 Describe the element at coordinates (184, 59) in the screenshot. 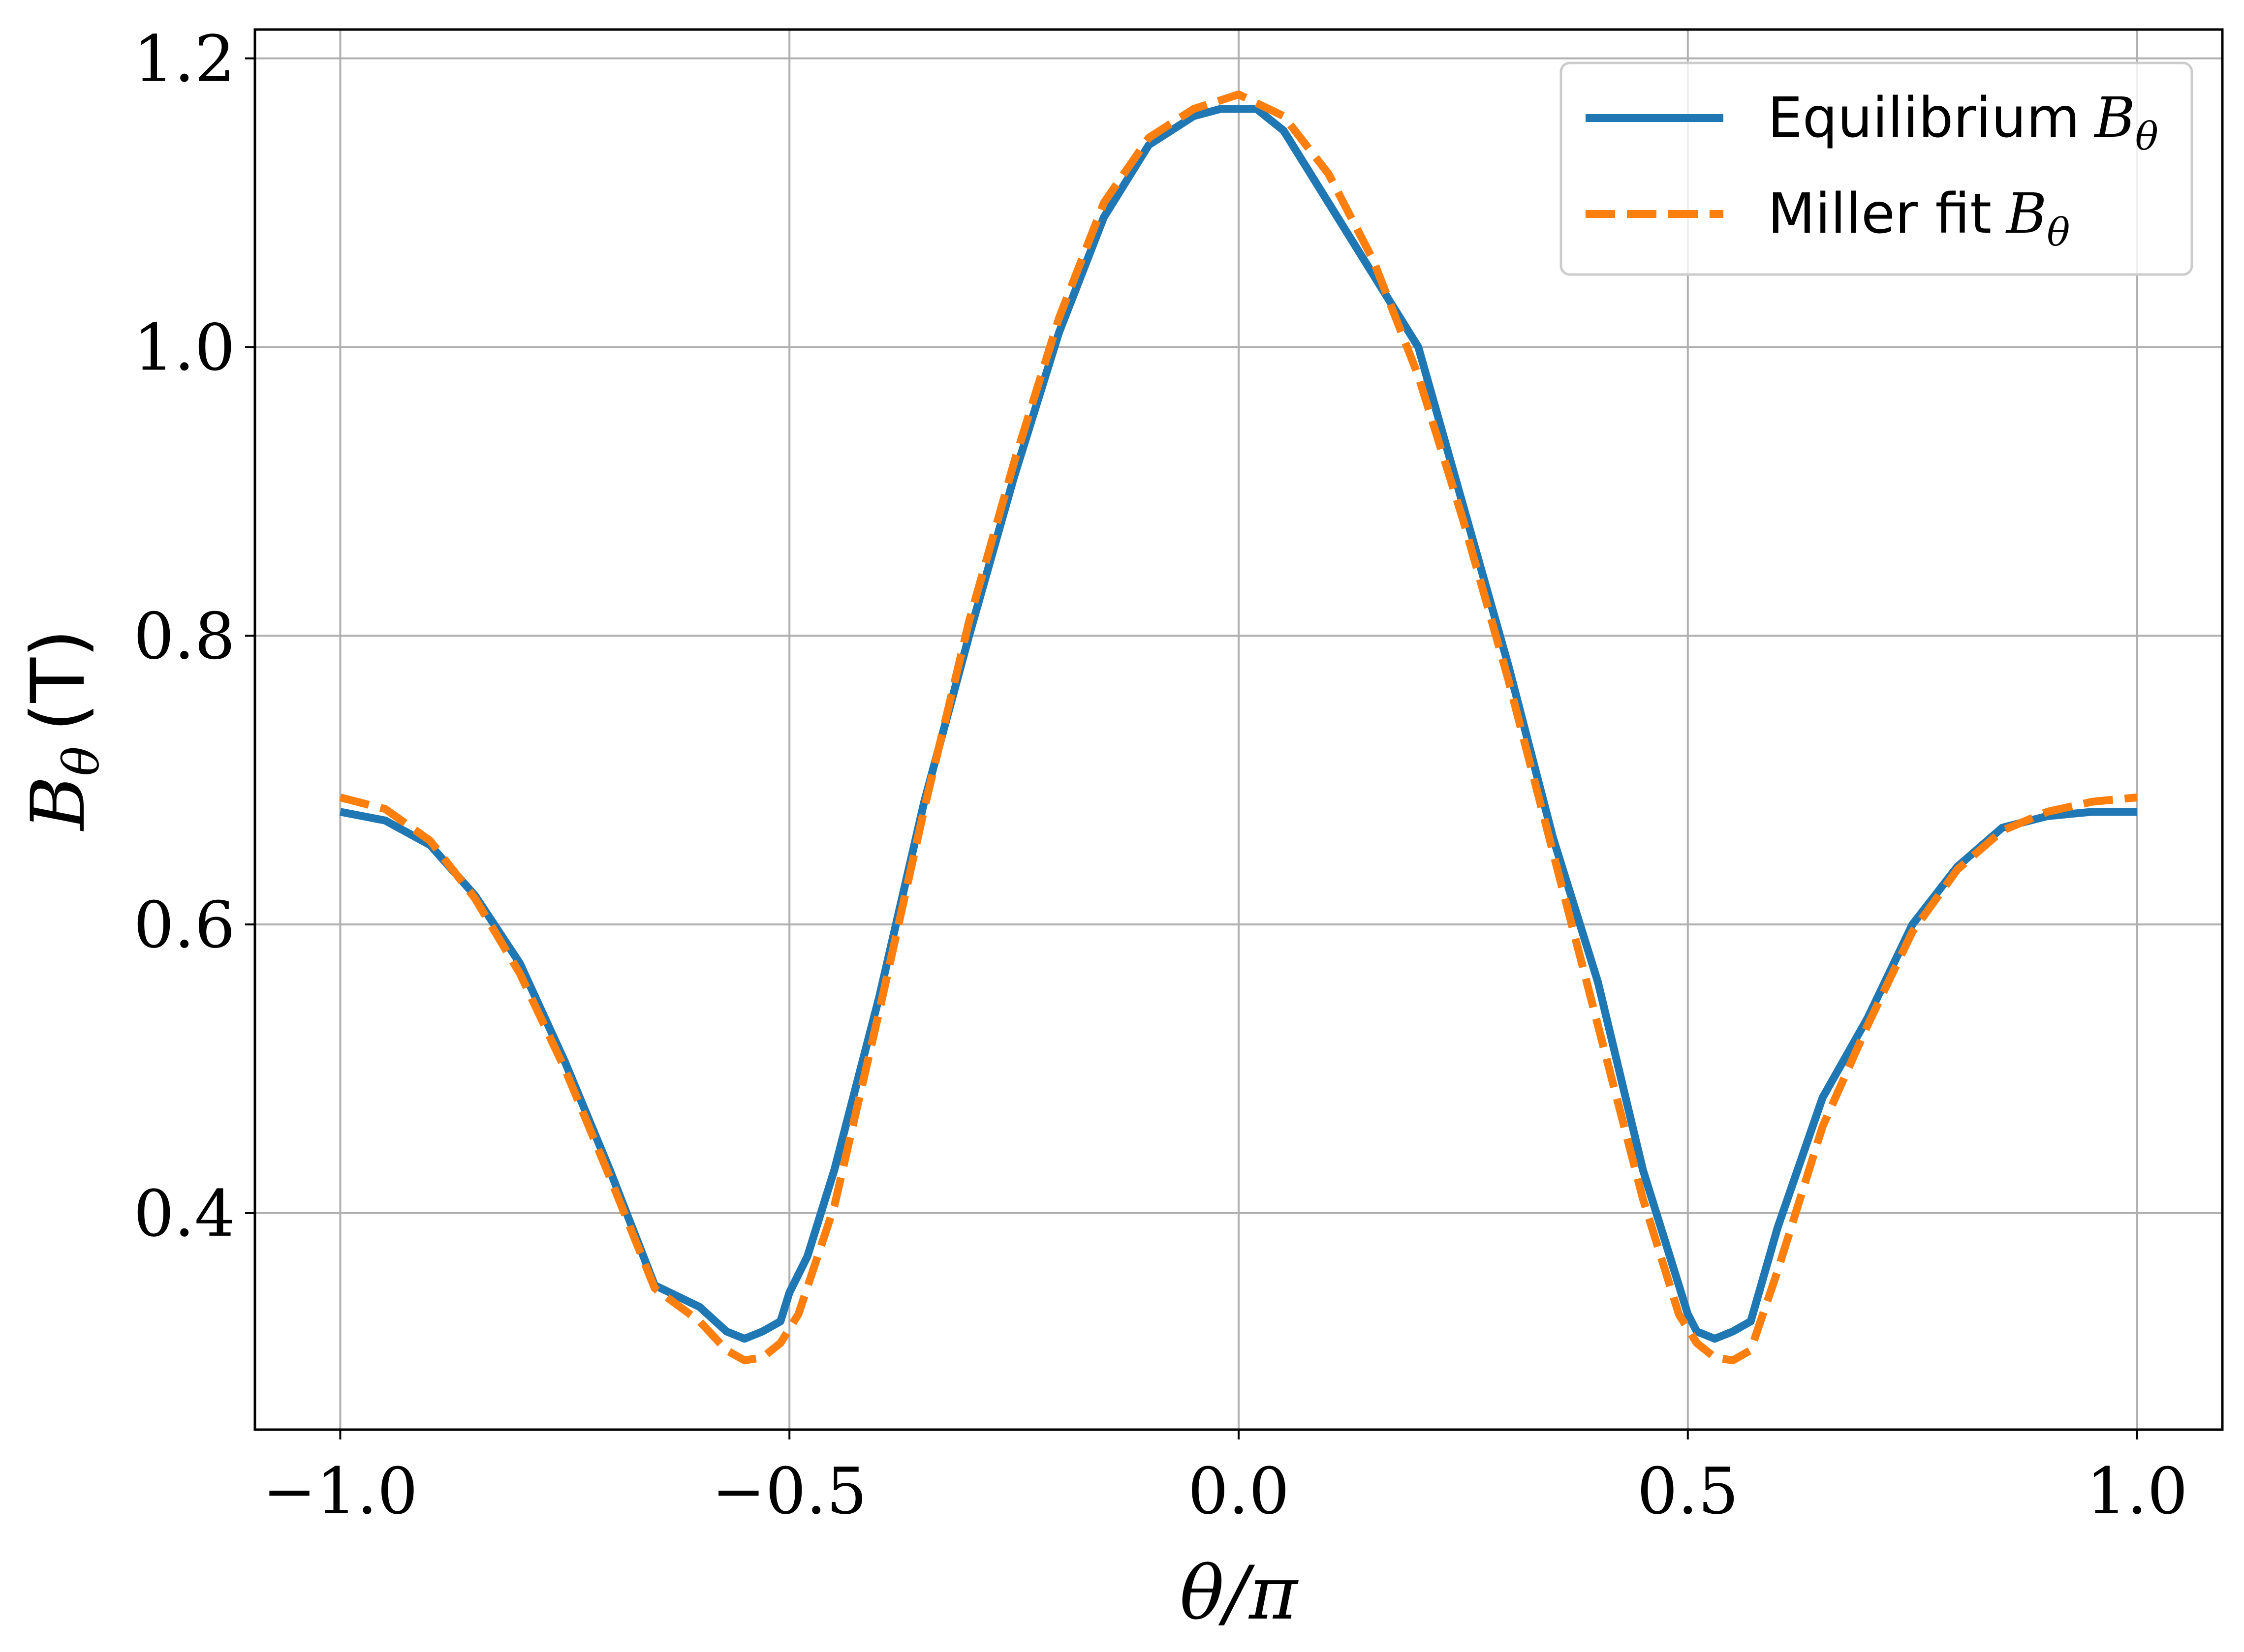

I see `y-tick-label: 1.2` at that location.